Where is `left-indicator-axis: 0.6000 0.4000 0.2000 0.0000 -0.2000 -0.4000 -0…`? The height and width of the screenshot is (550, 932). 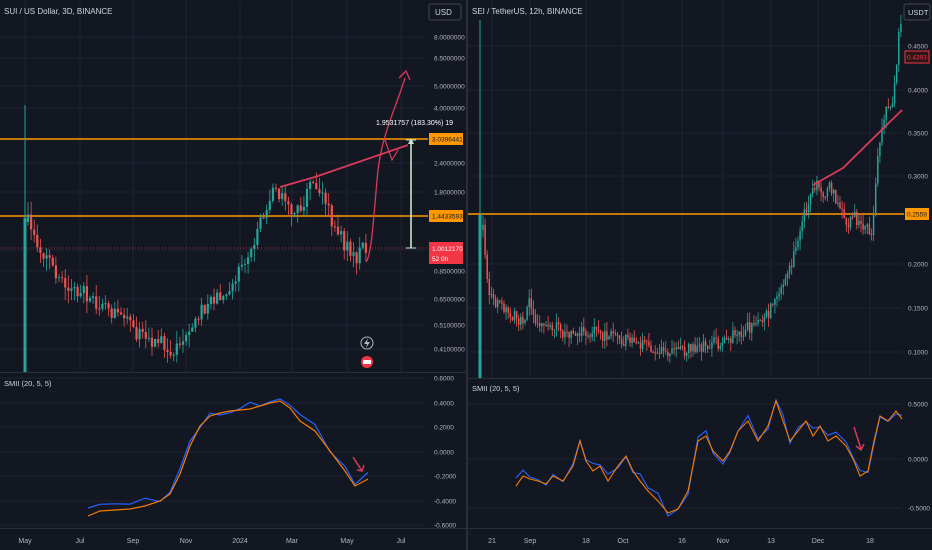
left-indicator-axis: 0.6000 0.4000 0.2000 0.0000 -0.2000 -0.4000 -0… is located at coordinates (445, 452).